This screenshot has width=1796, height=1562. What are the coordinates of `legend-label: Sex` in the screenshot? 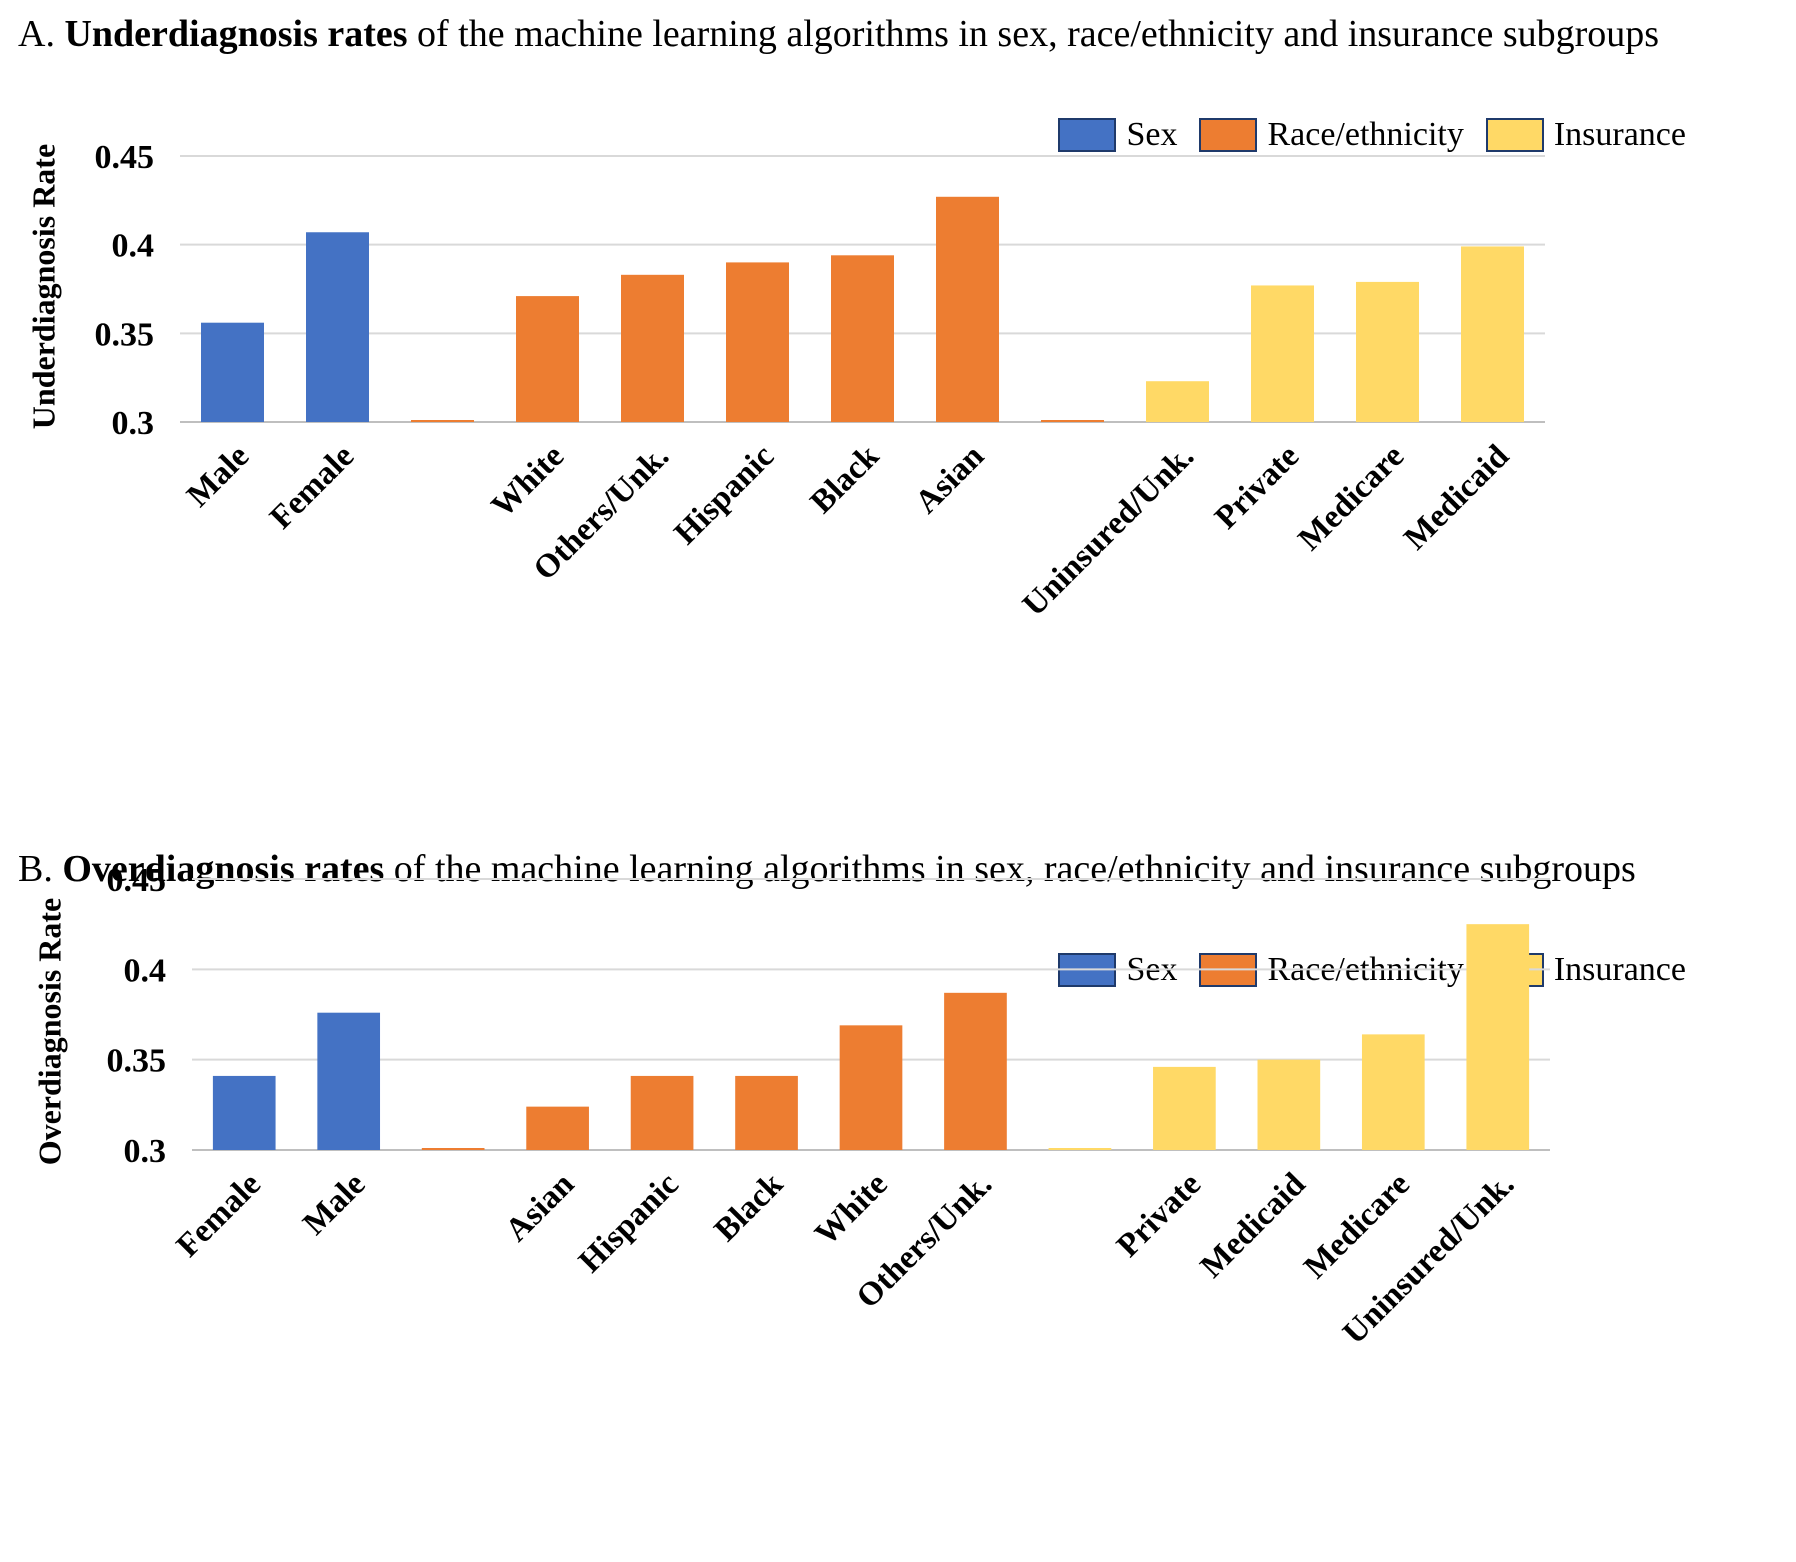 It's located at (1152, 134).